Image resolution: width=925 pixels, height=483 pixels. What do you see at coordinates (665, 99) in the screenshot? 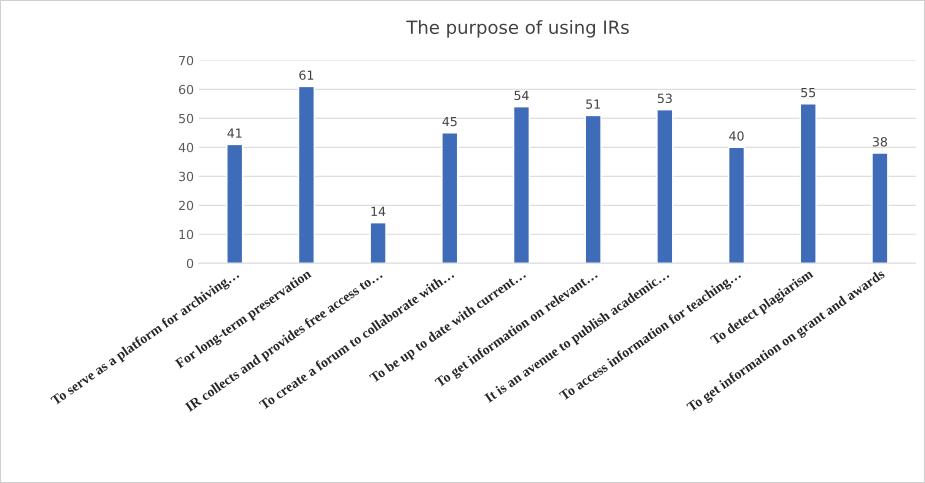
I see `data-label: 53` at bounding box center [665, 99].